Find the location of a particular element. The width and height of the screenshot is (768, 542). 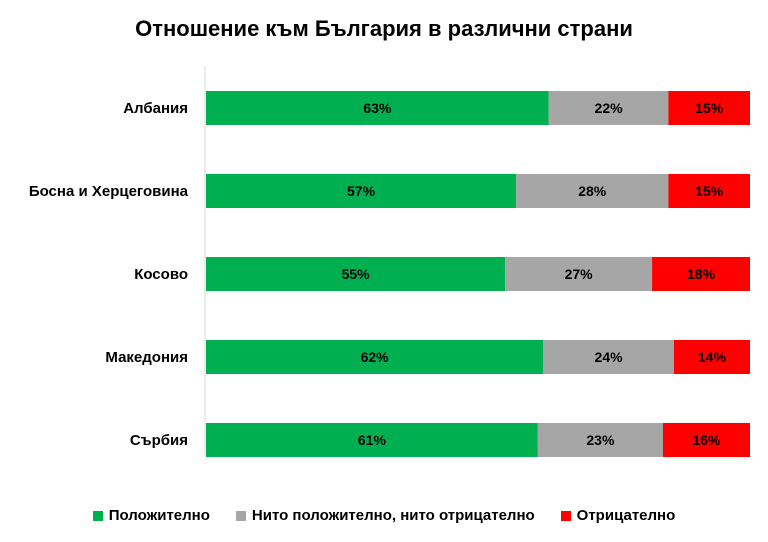

data-label: 23% is located at coordinates (600, 440).